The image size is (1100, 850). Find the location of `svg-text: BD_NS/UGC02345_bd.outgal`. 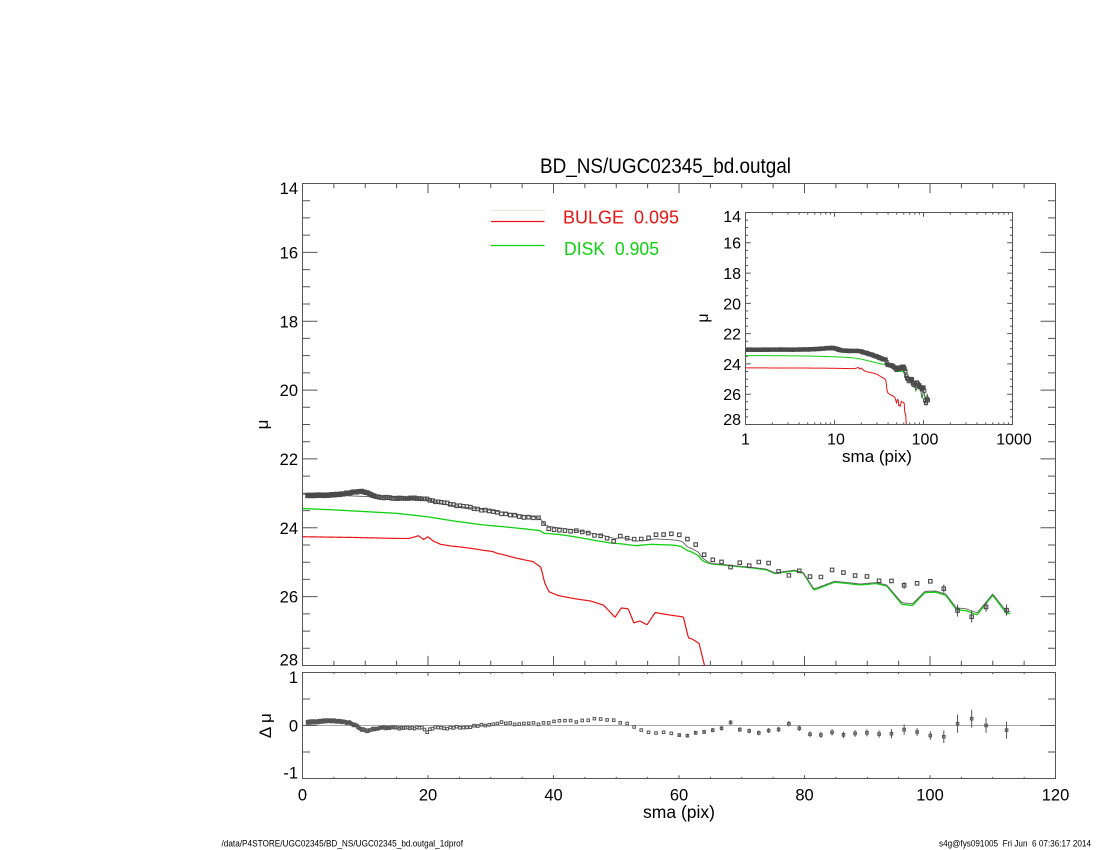

svg-text: BD_NS/UGC02345_bd.outgal is located at coordinates (665, 166).